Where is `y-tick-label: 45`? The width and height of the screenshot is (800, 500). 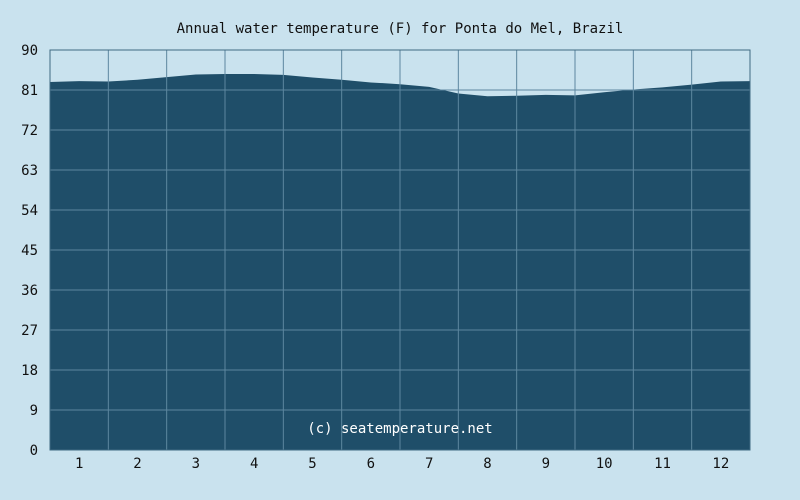 y-tick-label: 45 is located at coordinates (29, 251).